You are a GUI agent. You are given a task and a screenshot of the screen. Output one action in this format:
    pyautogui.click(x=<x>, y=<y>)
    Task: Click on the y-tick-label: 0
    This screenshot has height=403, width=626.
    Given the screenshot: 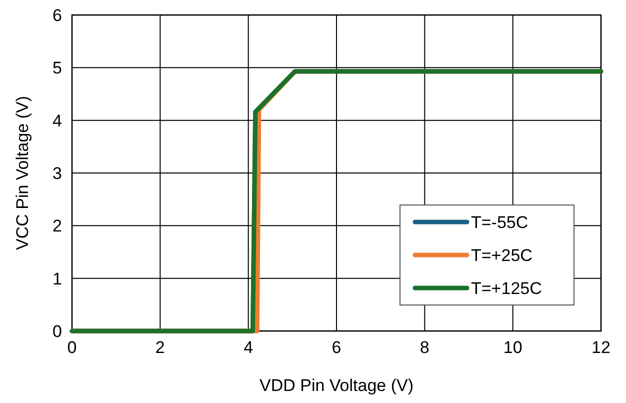 What is the action you would take?
    pyautogui.click(x=57, y=331)
    